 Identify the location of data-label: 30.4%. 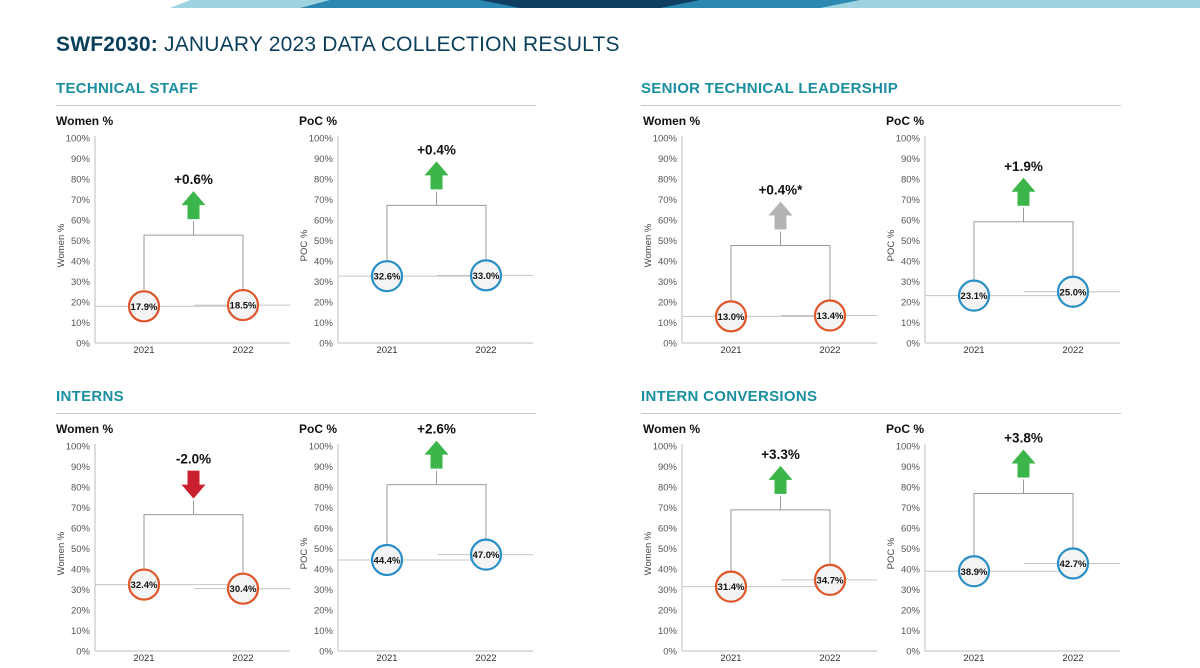
(243, 589).